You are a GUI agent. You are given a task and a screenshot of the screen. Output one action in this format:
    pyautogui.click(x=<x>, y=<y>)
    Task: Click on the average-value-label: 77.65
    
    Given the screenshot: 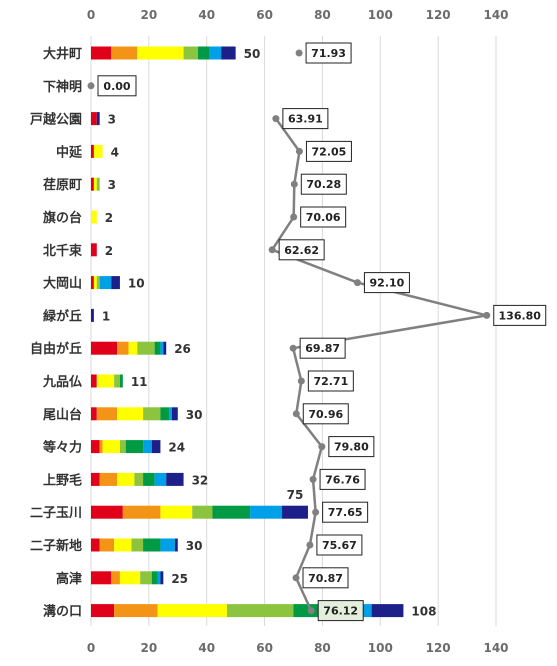 What is the action you would take?
    pyautogui.click(x=345, y=512)
    